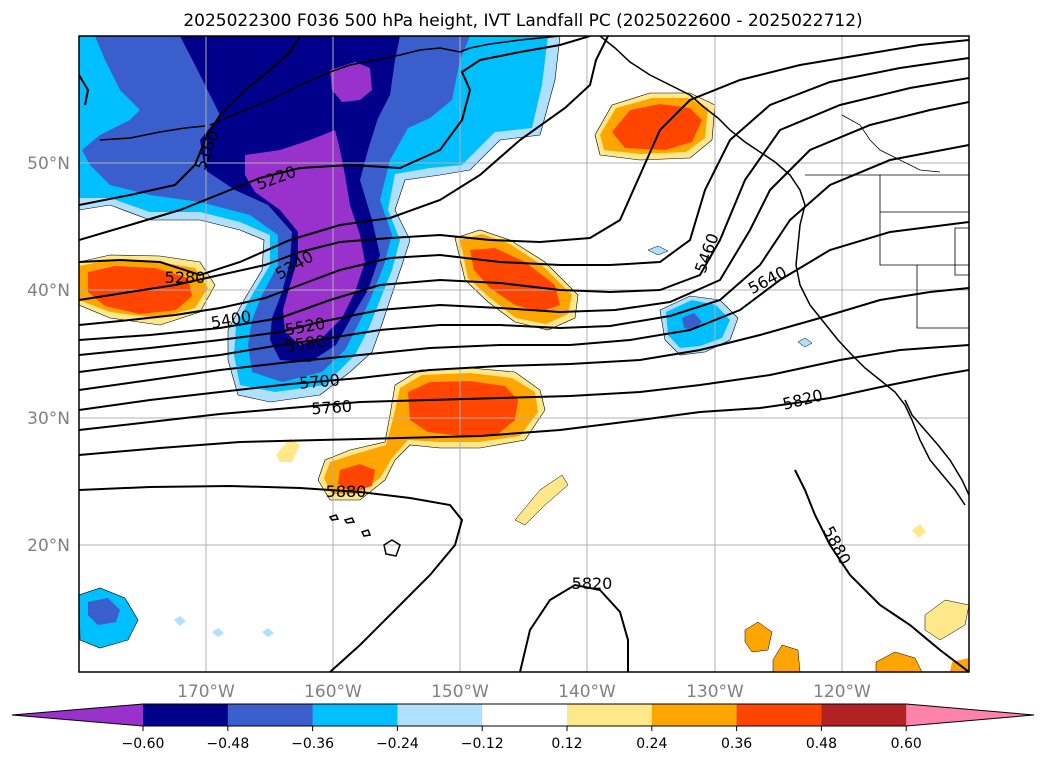  What do you see at coordinates (319, 381) in the screenshot?
I see `contour-label: 5700` at bounding box center [319, 381].